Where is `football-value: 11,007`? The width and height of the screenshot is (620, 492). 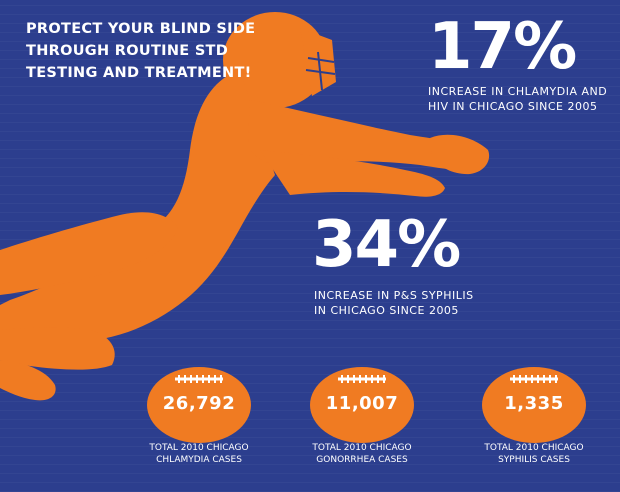 football-value: 11,007 is located at coordinates (362, 403).